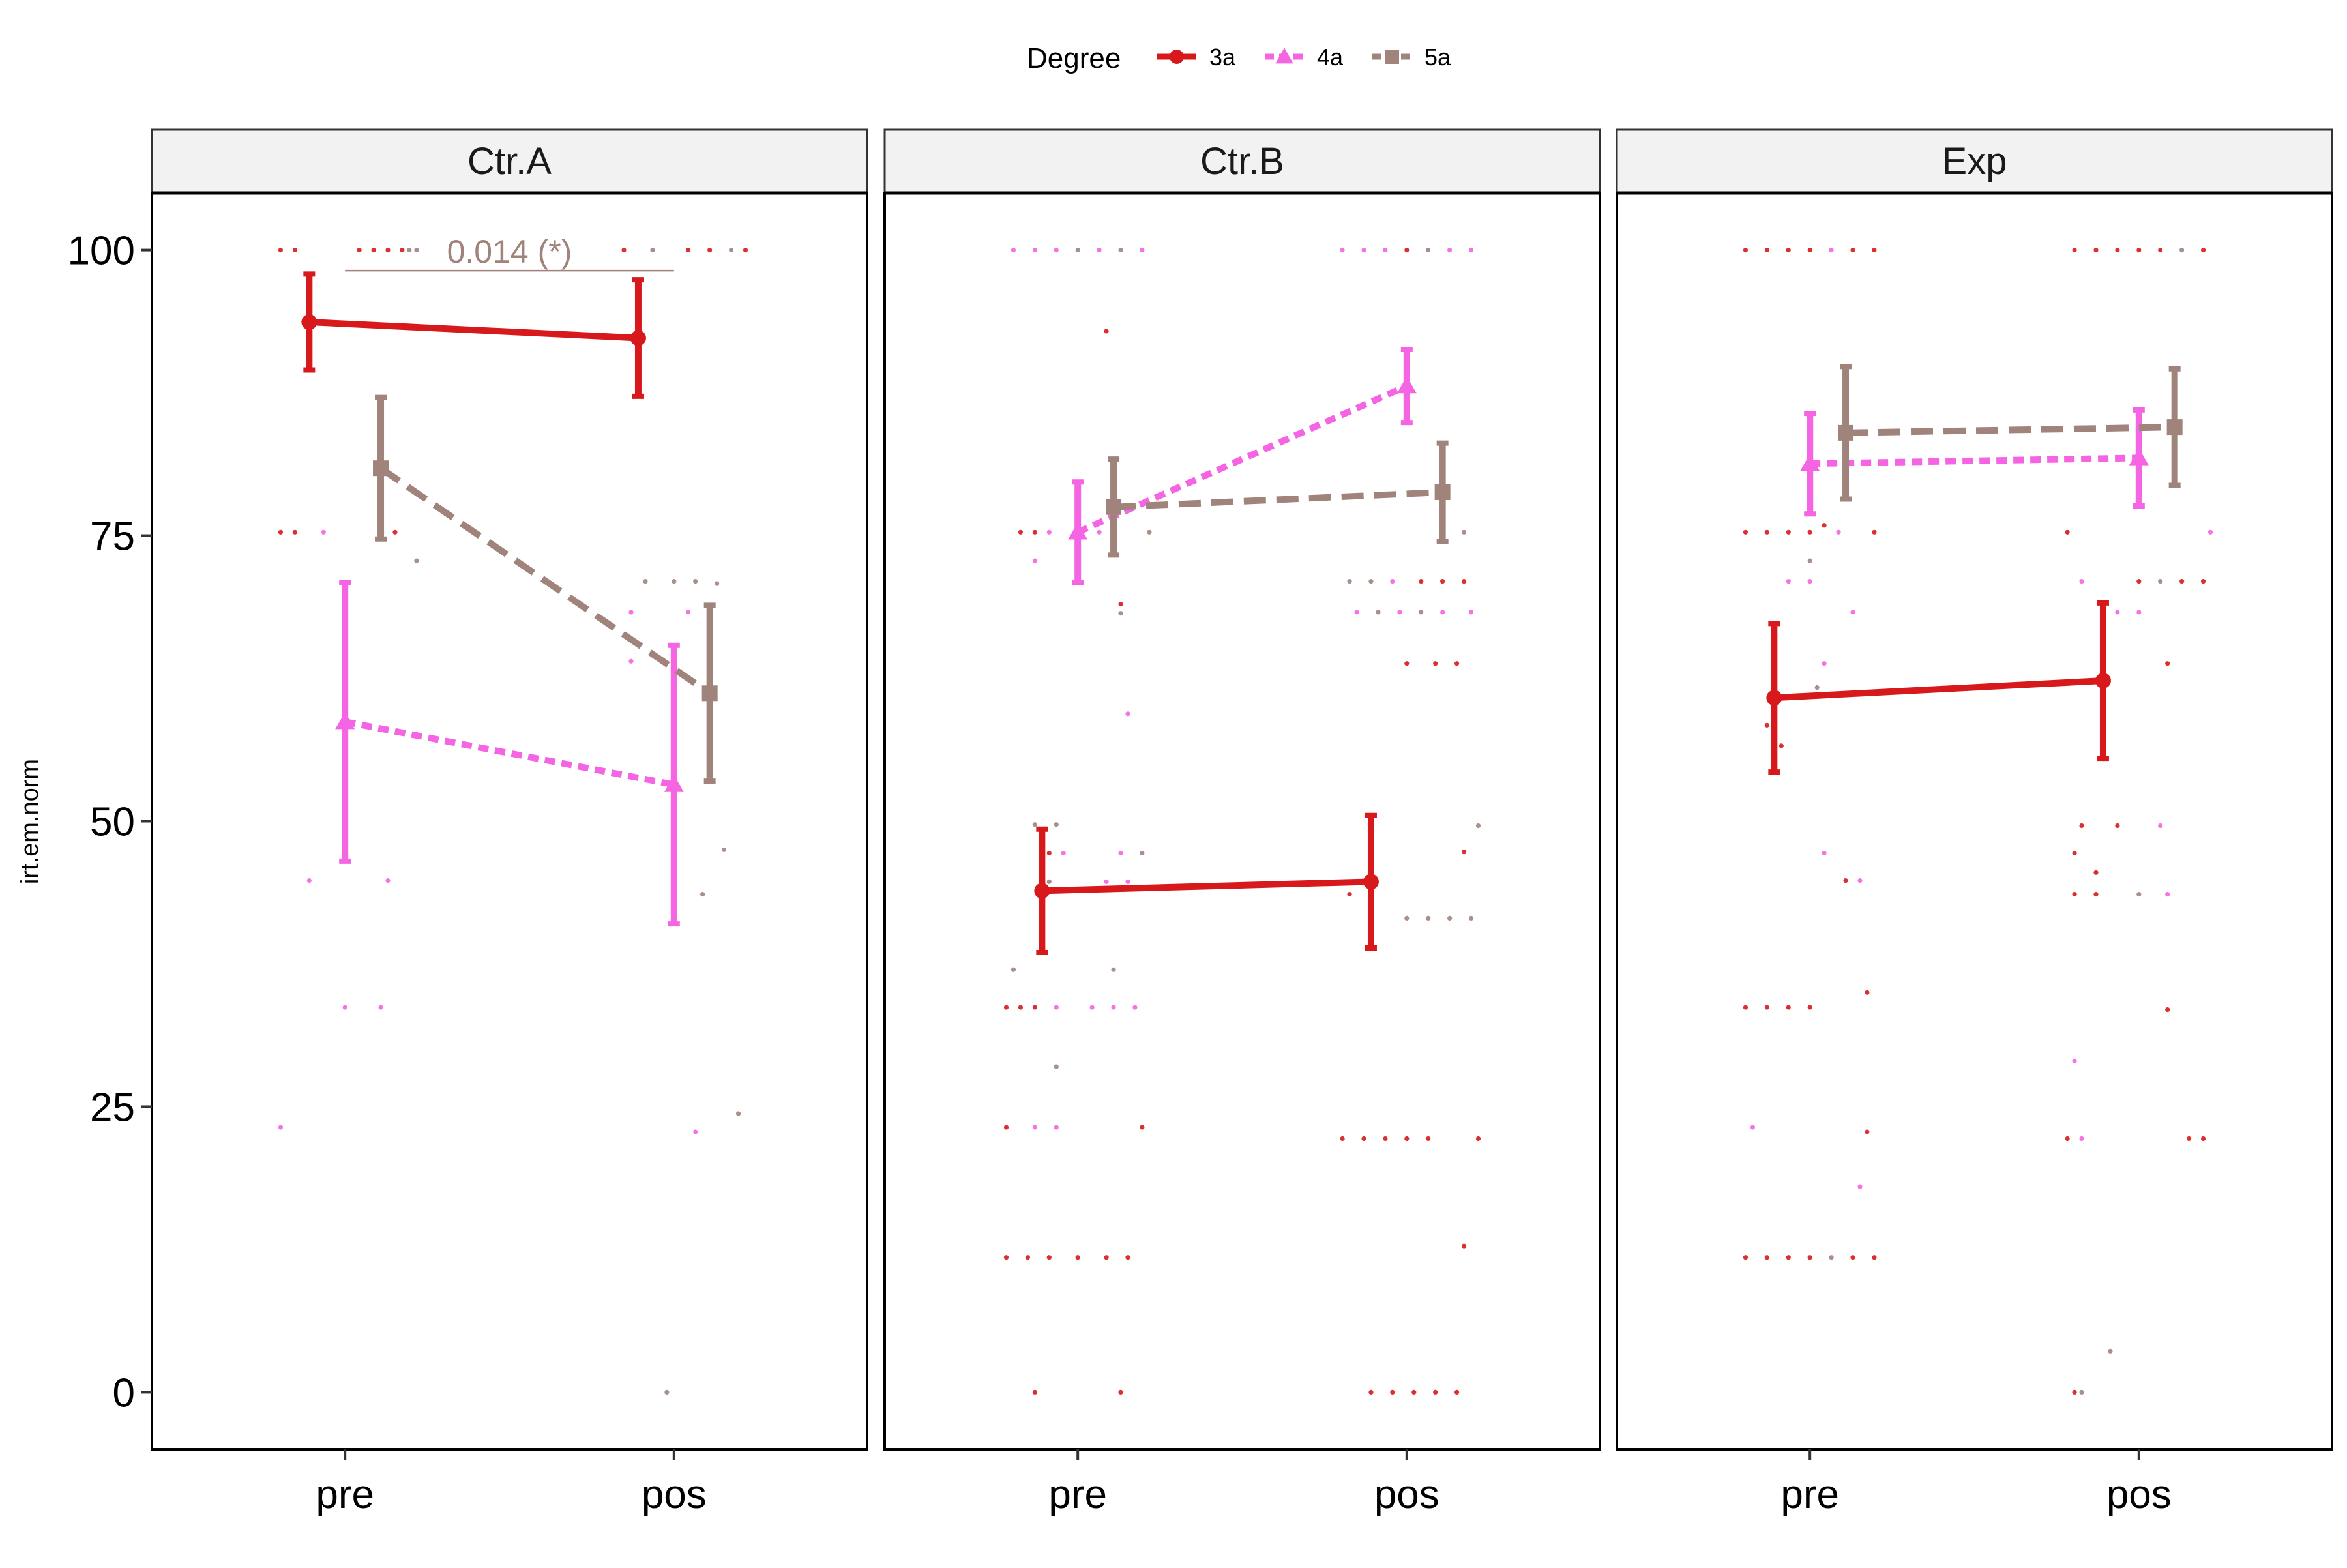  Describe the element at coordinates (1978, 821) in the screenshot. I see `raw-points-Exp` at that location.